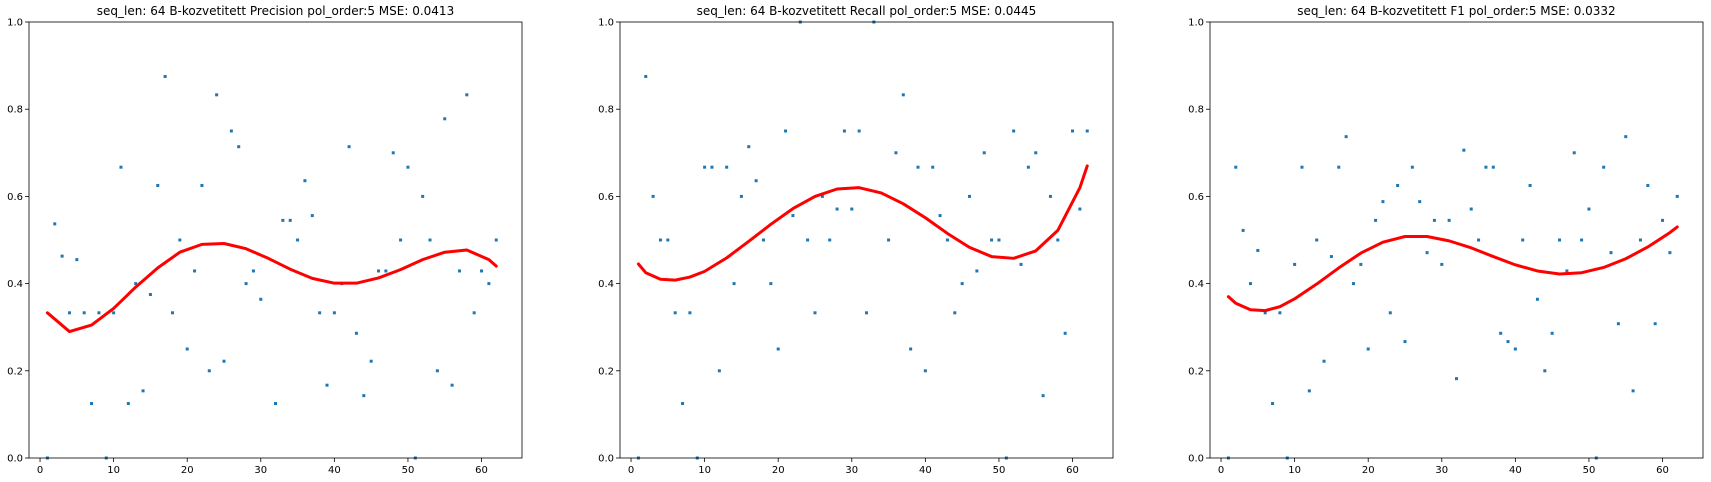  What do you see at coordinates (1196, 110) in the screenshot?
I see `y-tick-label: 0.8` at bounding box center [1196, 110].